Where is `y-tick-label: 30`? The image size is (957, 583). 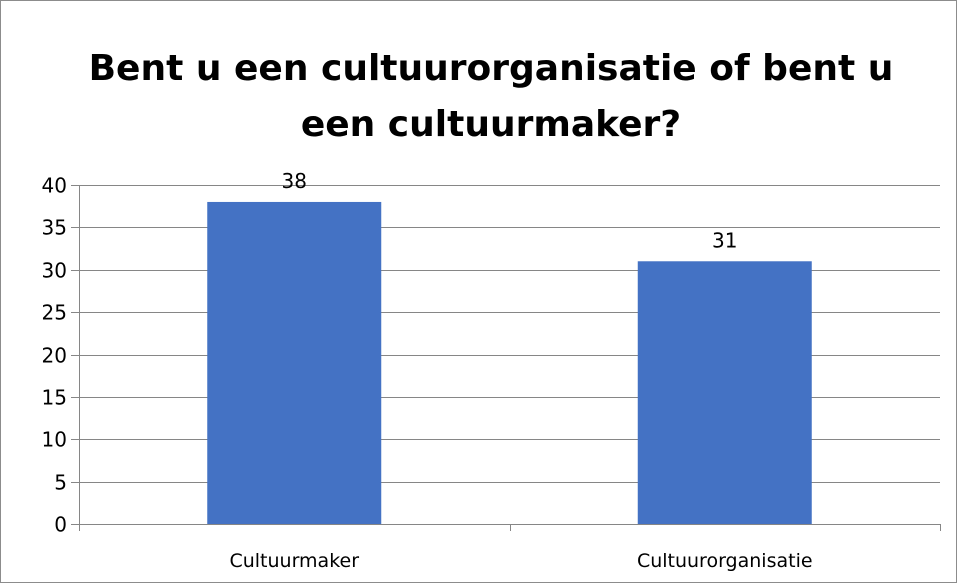 y-tick-label: 30 is located at coordinates (54, 271).